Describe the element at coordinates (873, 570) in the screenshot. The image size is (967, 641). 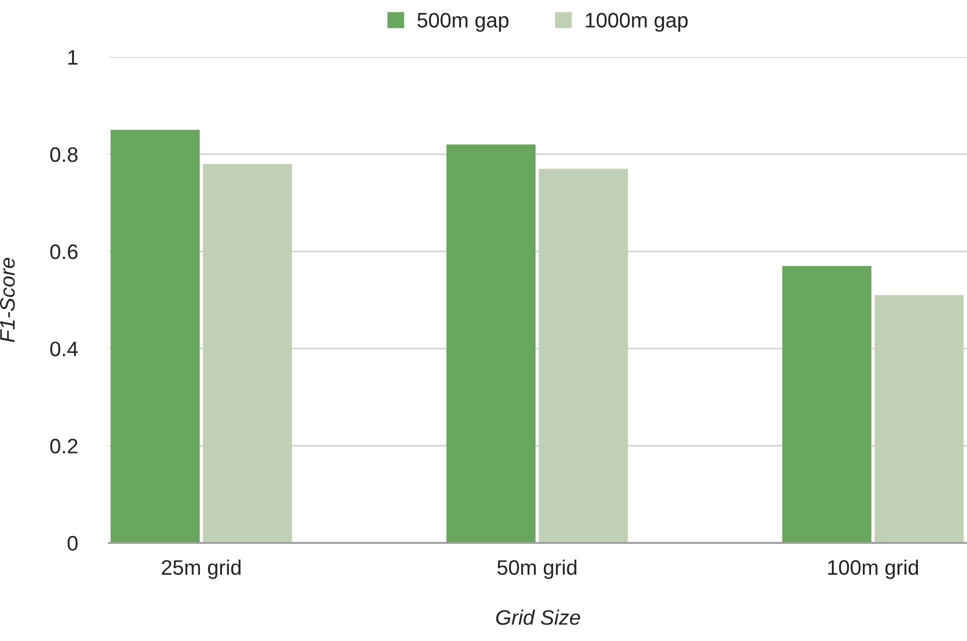
I see `x-tick-label: 100m grid` at that location.